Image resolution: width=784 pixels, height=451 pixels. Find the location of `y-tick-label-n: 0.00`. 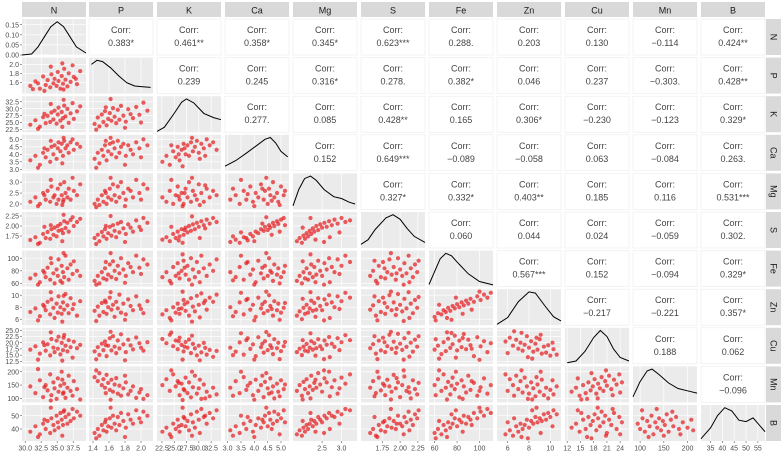

y-tick-label-n: 0.00 is located at coordinates (12, 56).